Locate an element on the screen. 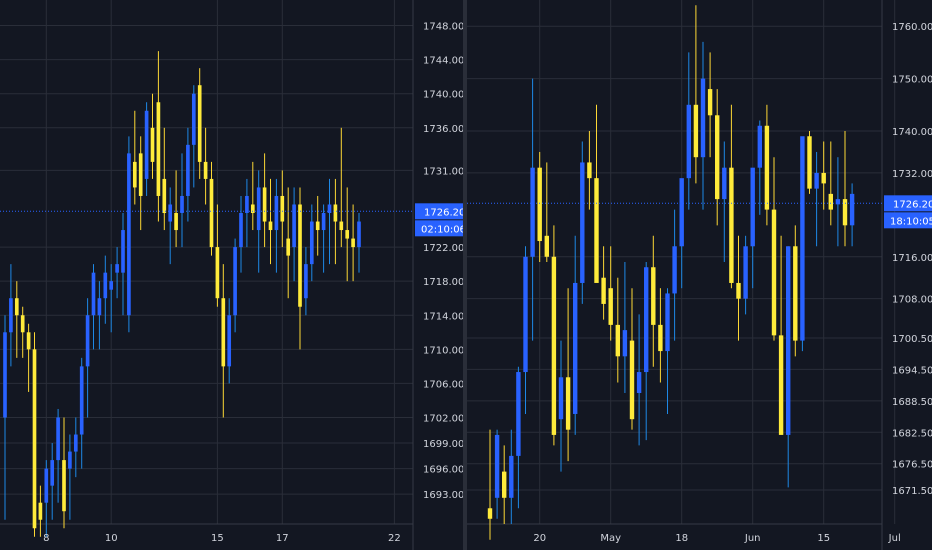 This screenshot has height=550, width=932. pane-divider is located at coordinates (465, 275).